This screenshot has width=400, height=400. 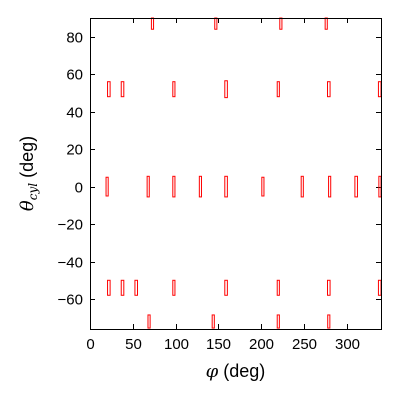 I want to click on x-tick-label: 100, so click(x=176, y=344).